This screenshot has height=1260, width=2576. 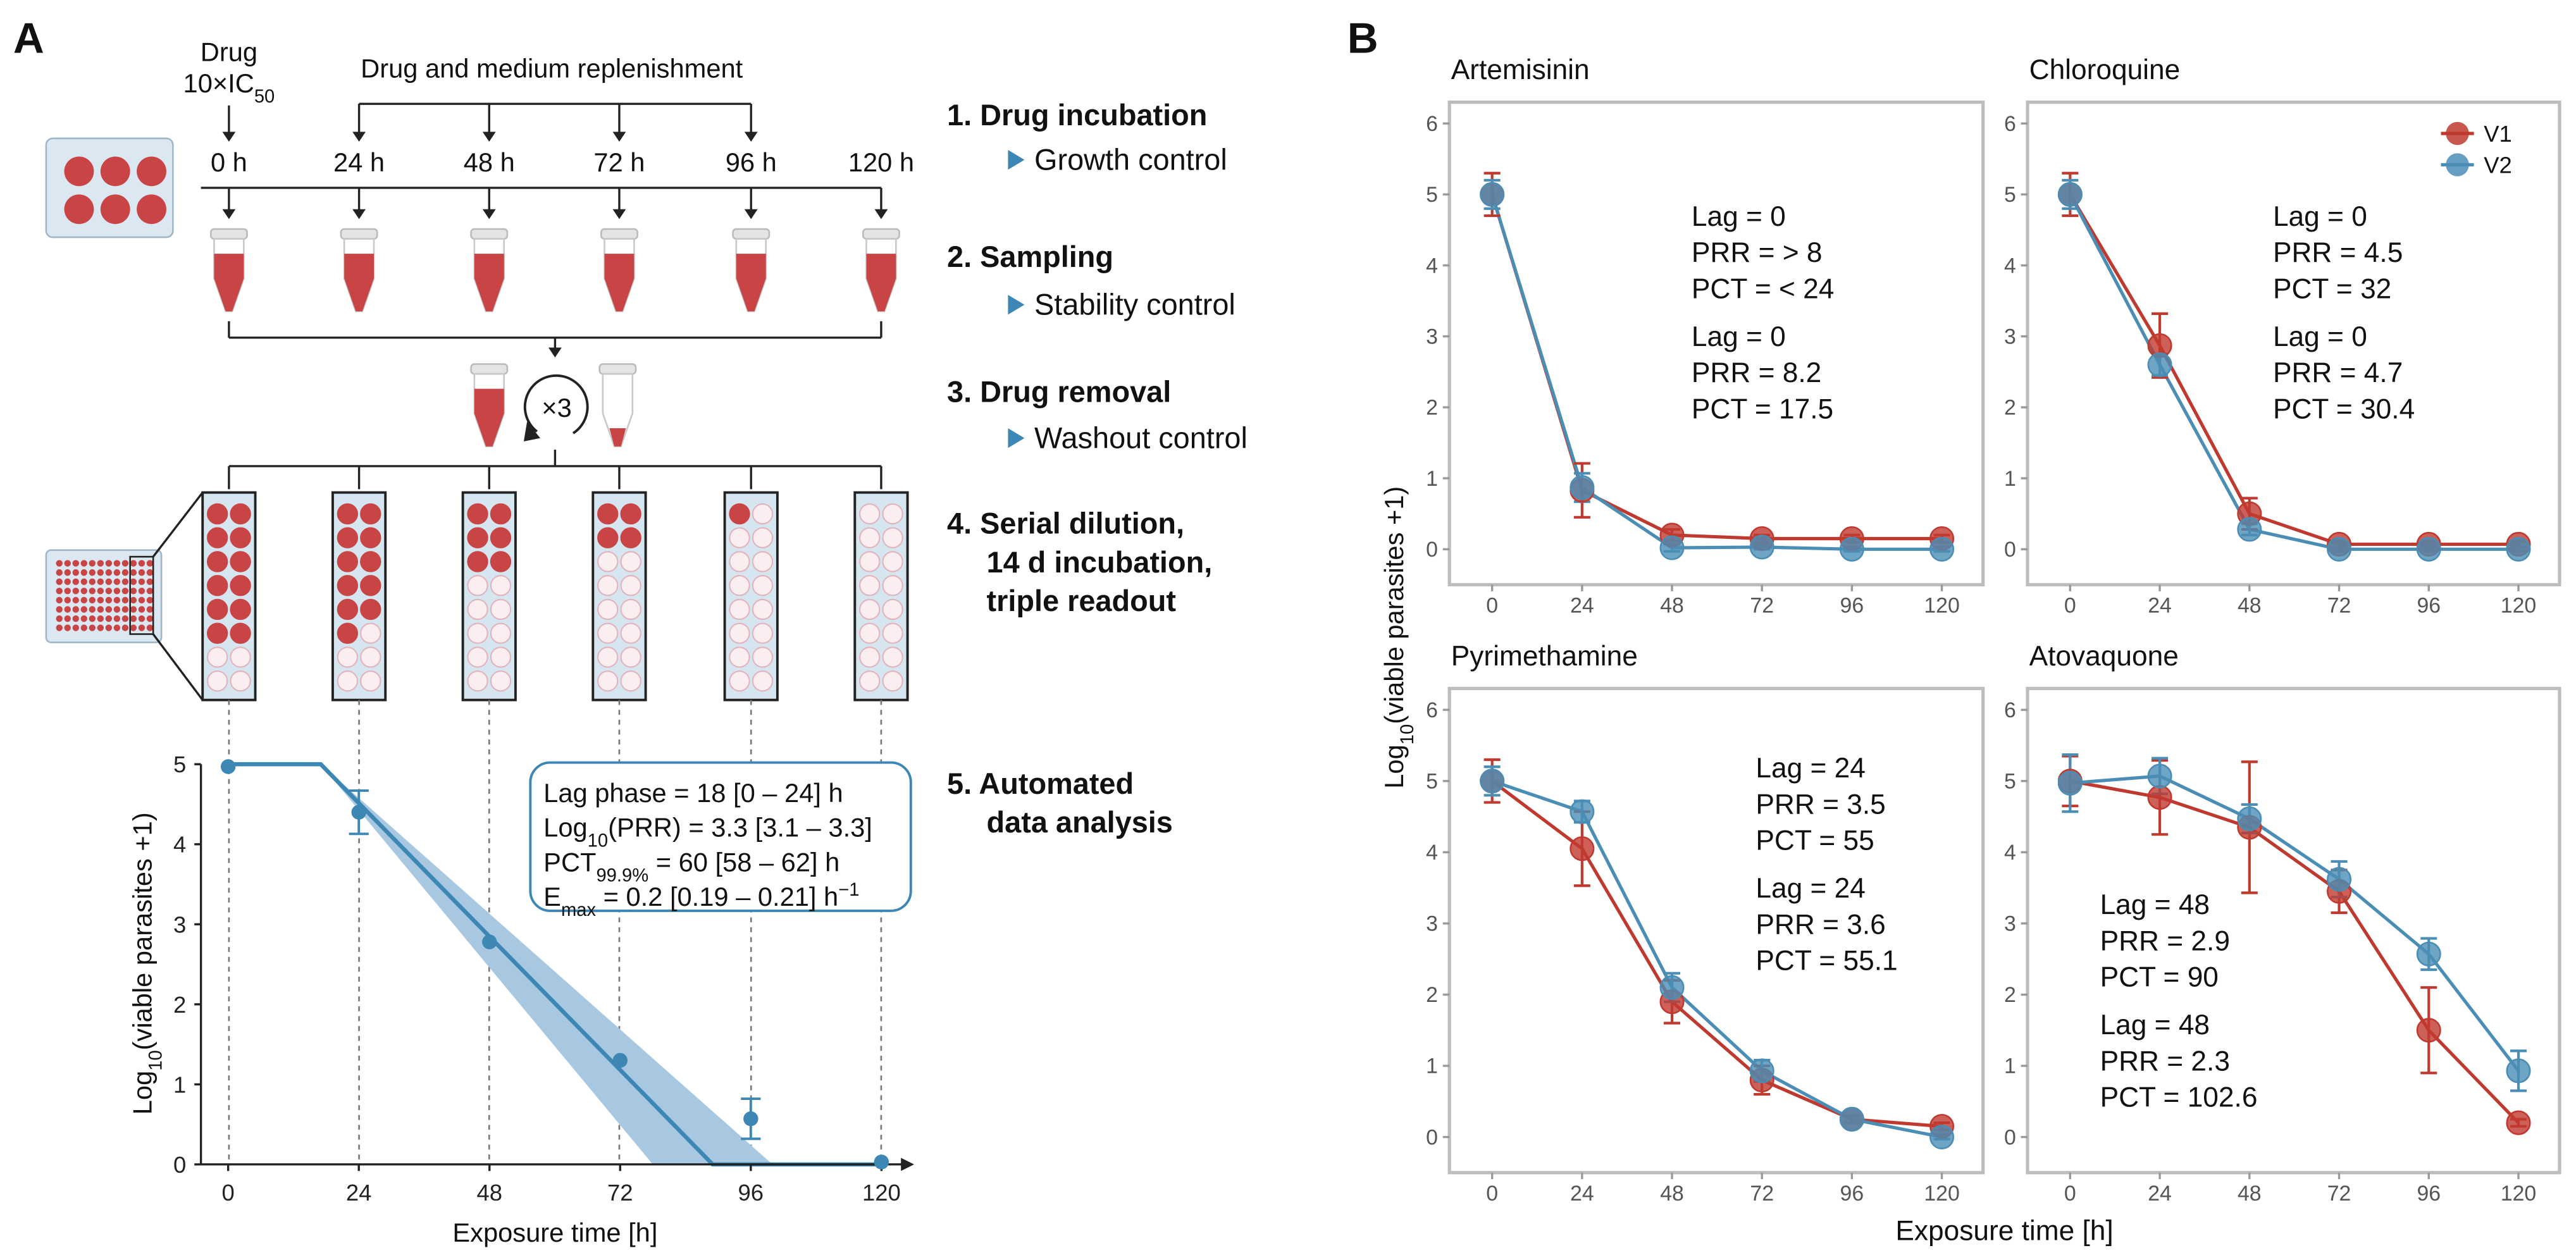 I want to click on step-title: triple readout, so click(x=1082, y=600).